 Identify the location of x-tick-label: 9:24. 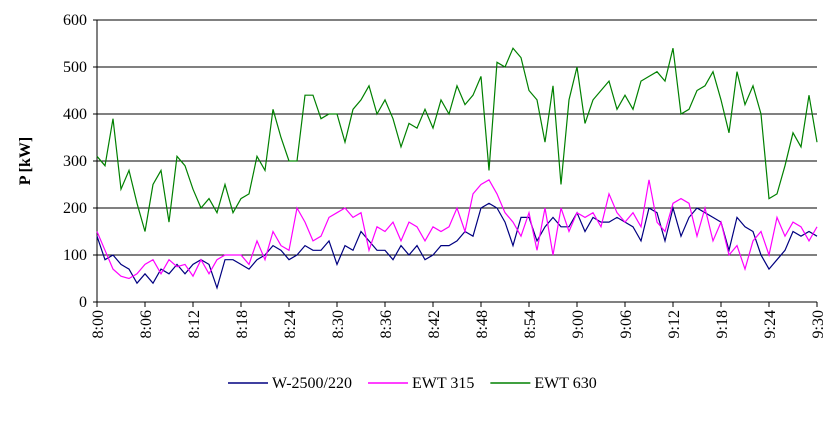
(770, 324).